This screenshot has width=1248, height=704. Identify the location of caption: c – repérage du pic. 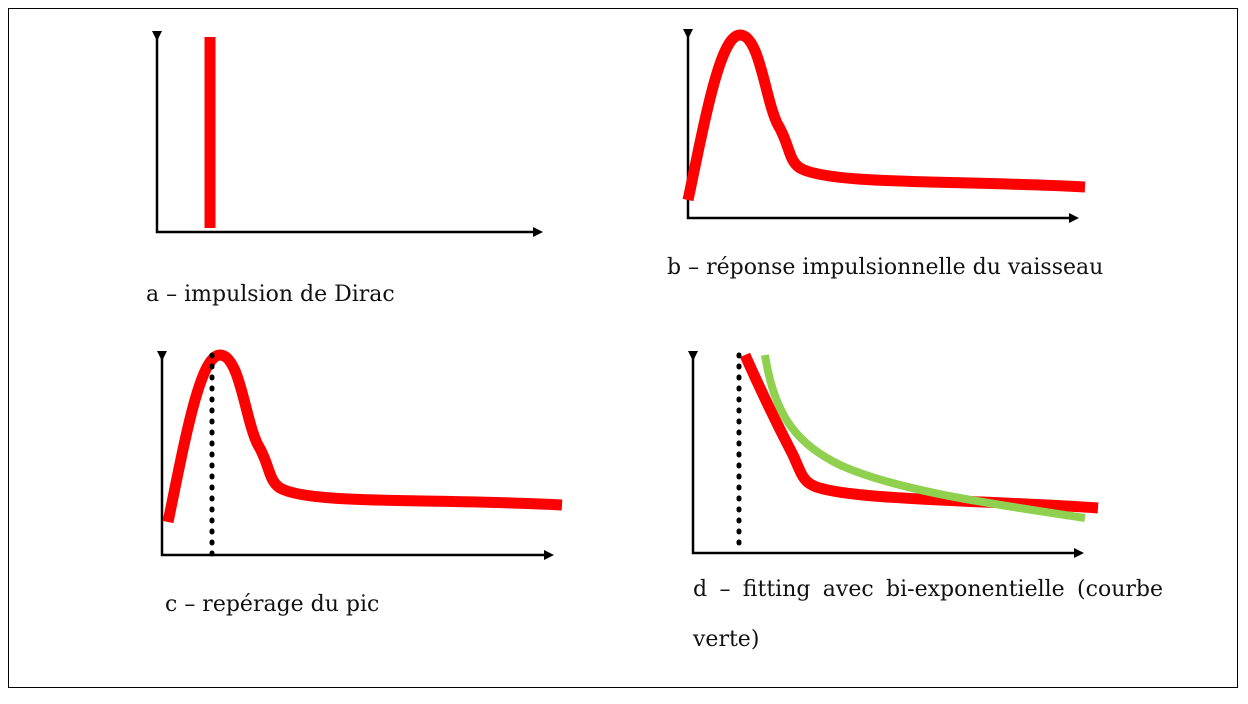
(272, 604).